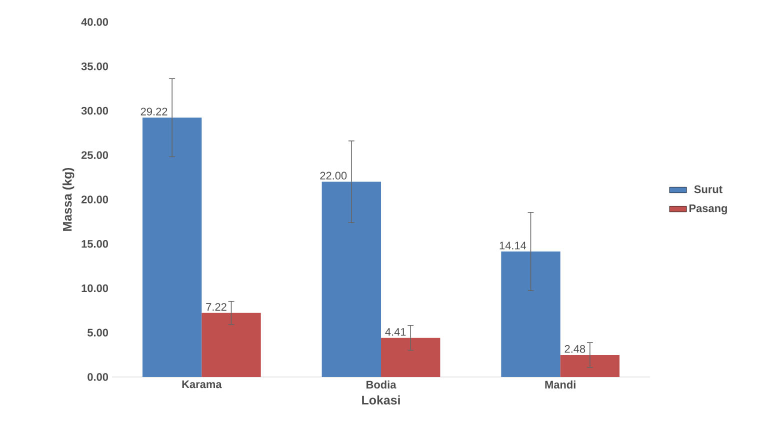  Describe the element at coordinates (202, 384) in the screenshot. I see `x-tick-label: Karama` at that location.